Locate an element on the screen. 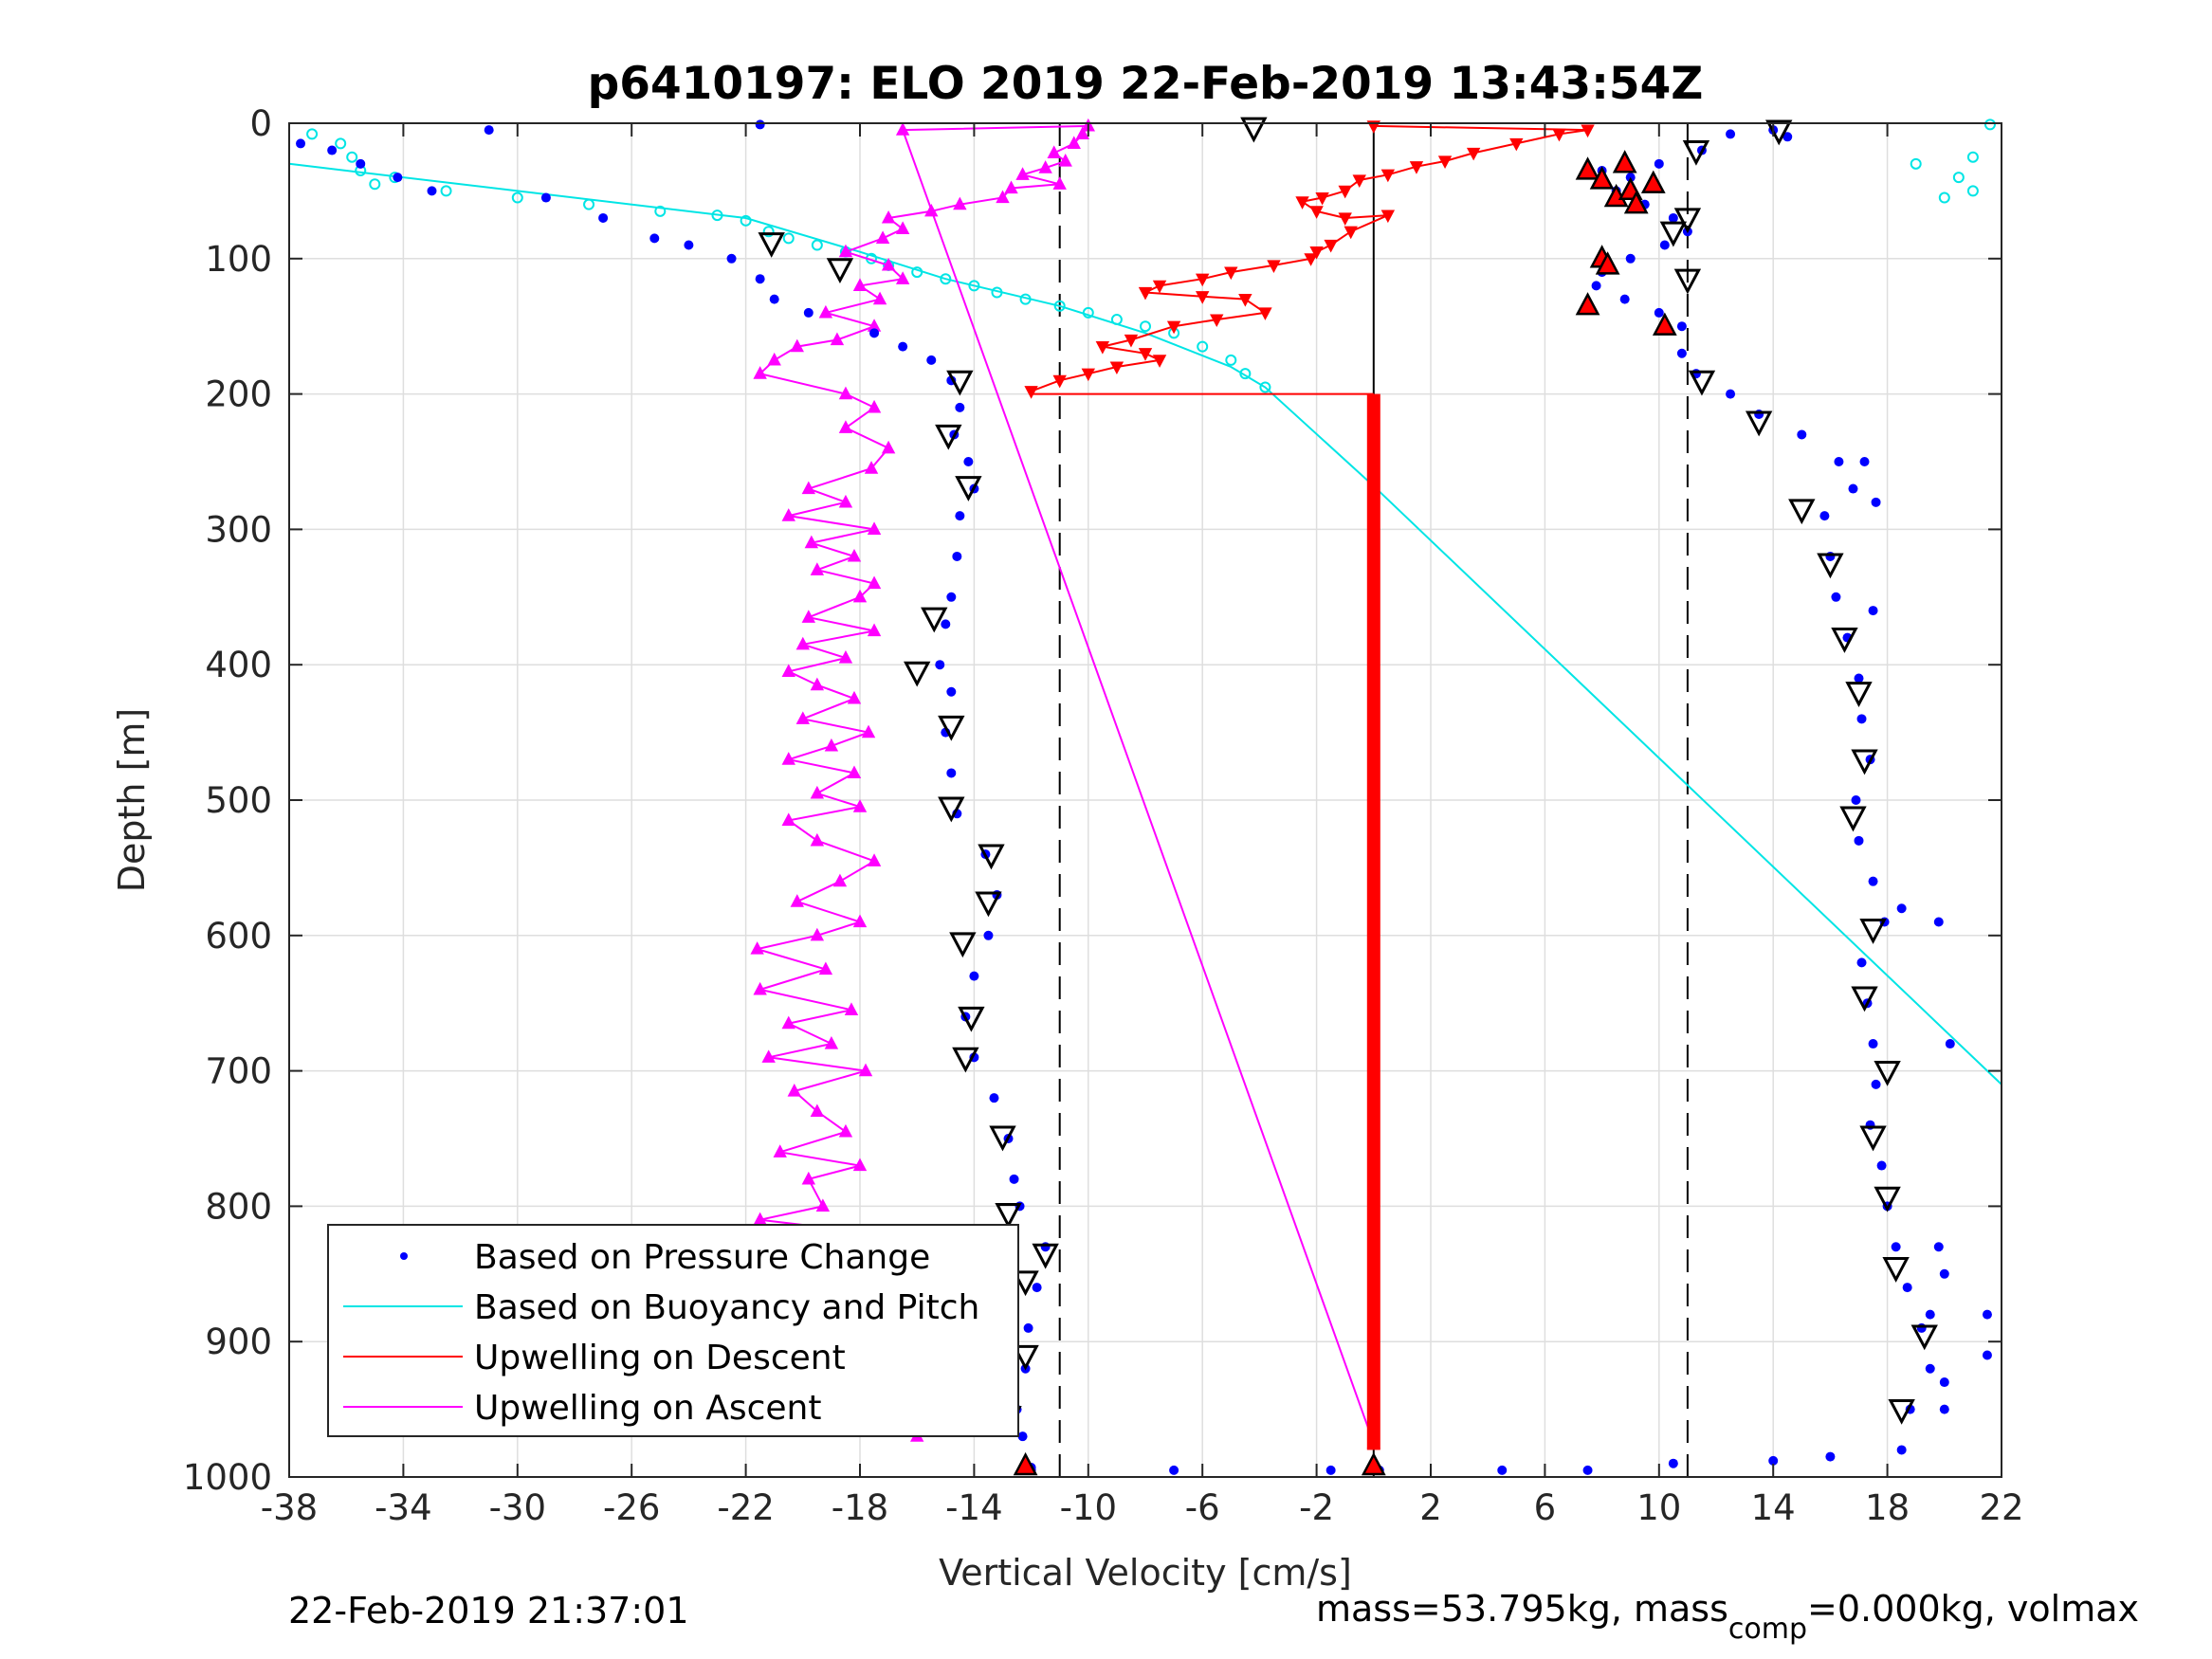 The height and width of the screenshot is (1659, 2212). y-tick-label: 600 is located at coordinates (238, 936).